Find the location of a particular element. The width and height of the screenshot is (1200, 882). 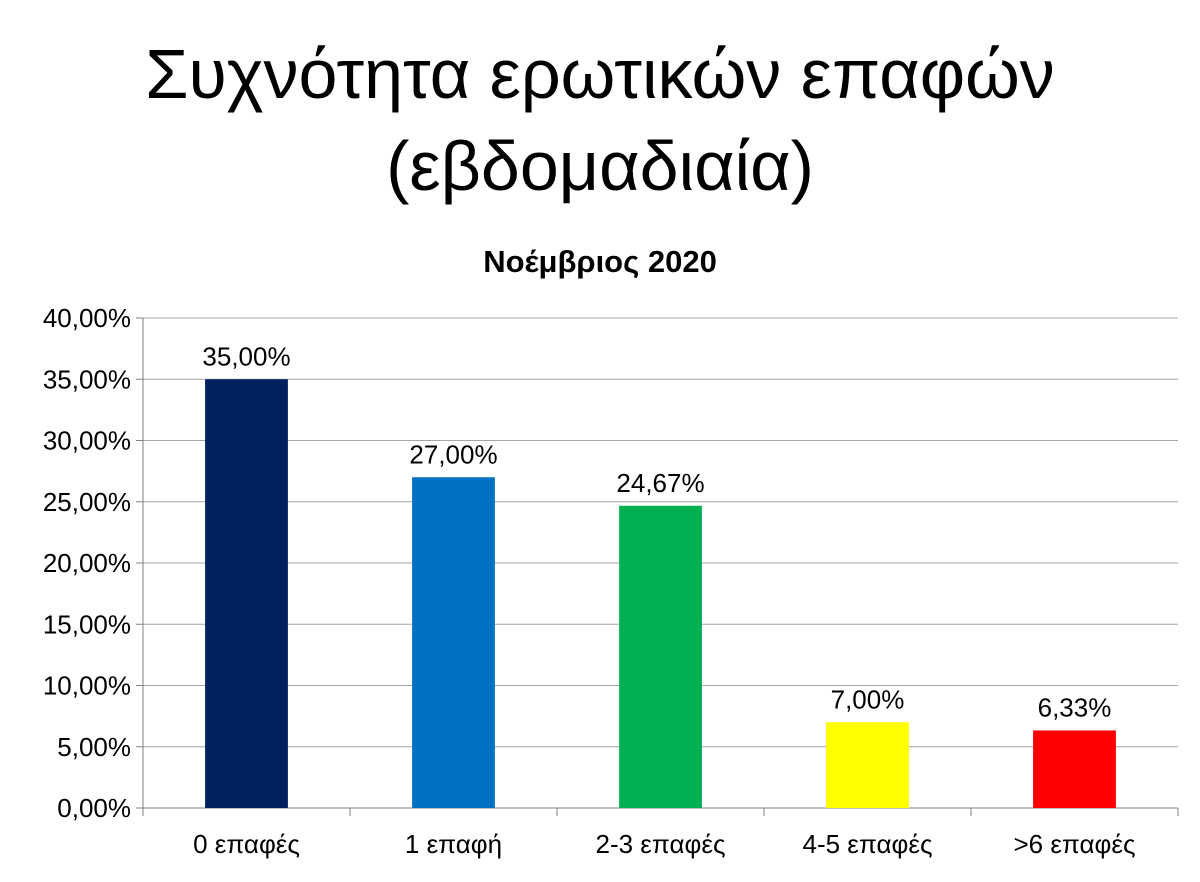

x-tick-label: >6 επαφές is located at coordinates (1074, 844).